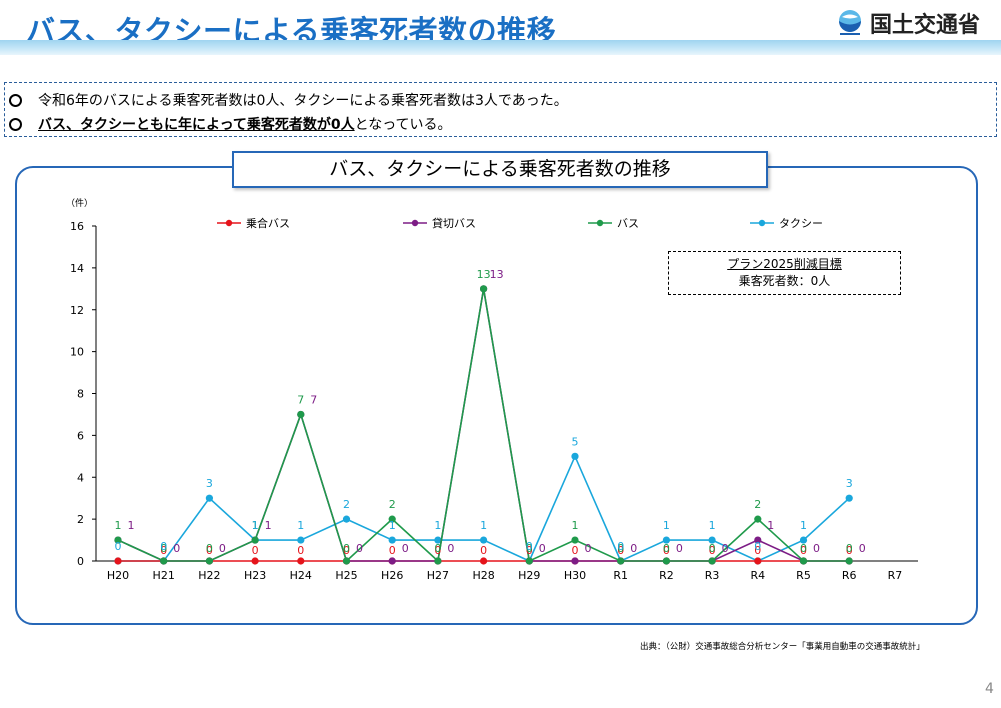 Image resolution: width=1001 pixels, height=708 pixels. Describe the element at coordinates (849, 483) in the screenshot. I see `data-label: 3` at that location.